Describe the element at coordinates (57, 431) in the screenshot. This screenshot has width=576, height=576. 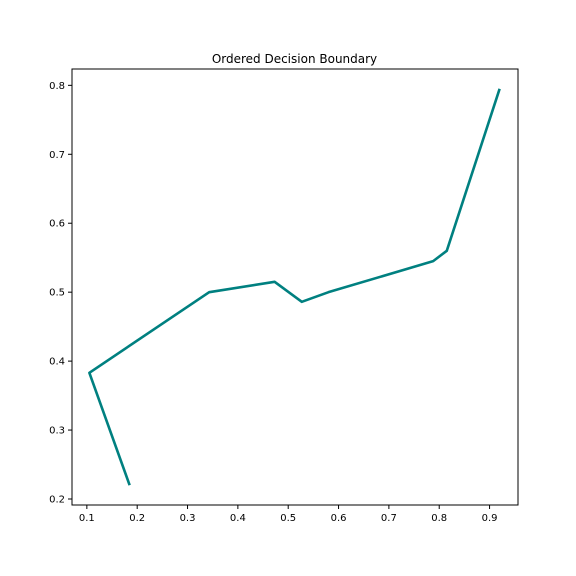
I see `y-tick-label: 0.3` at that location.